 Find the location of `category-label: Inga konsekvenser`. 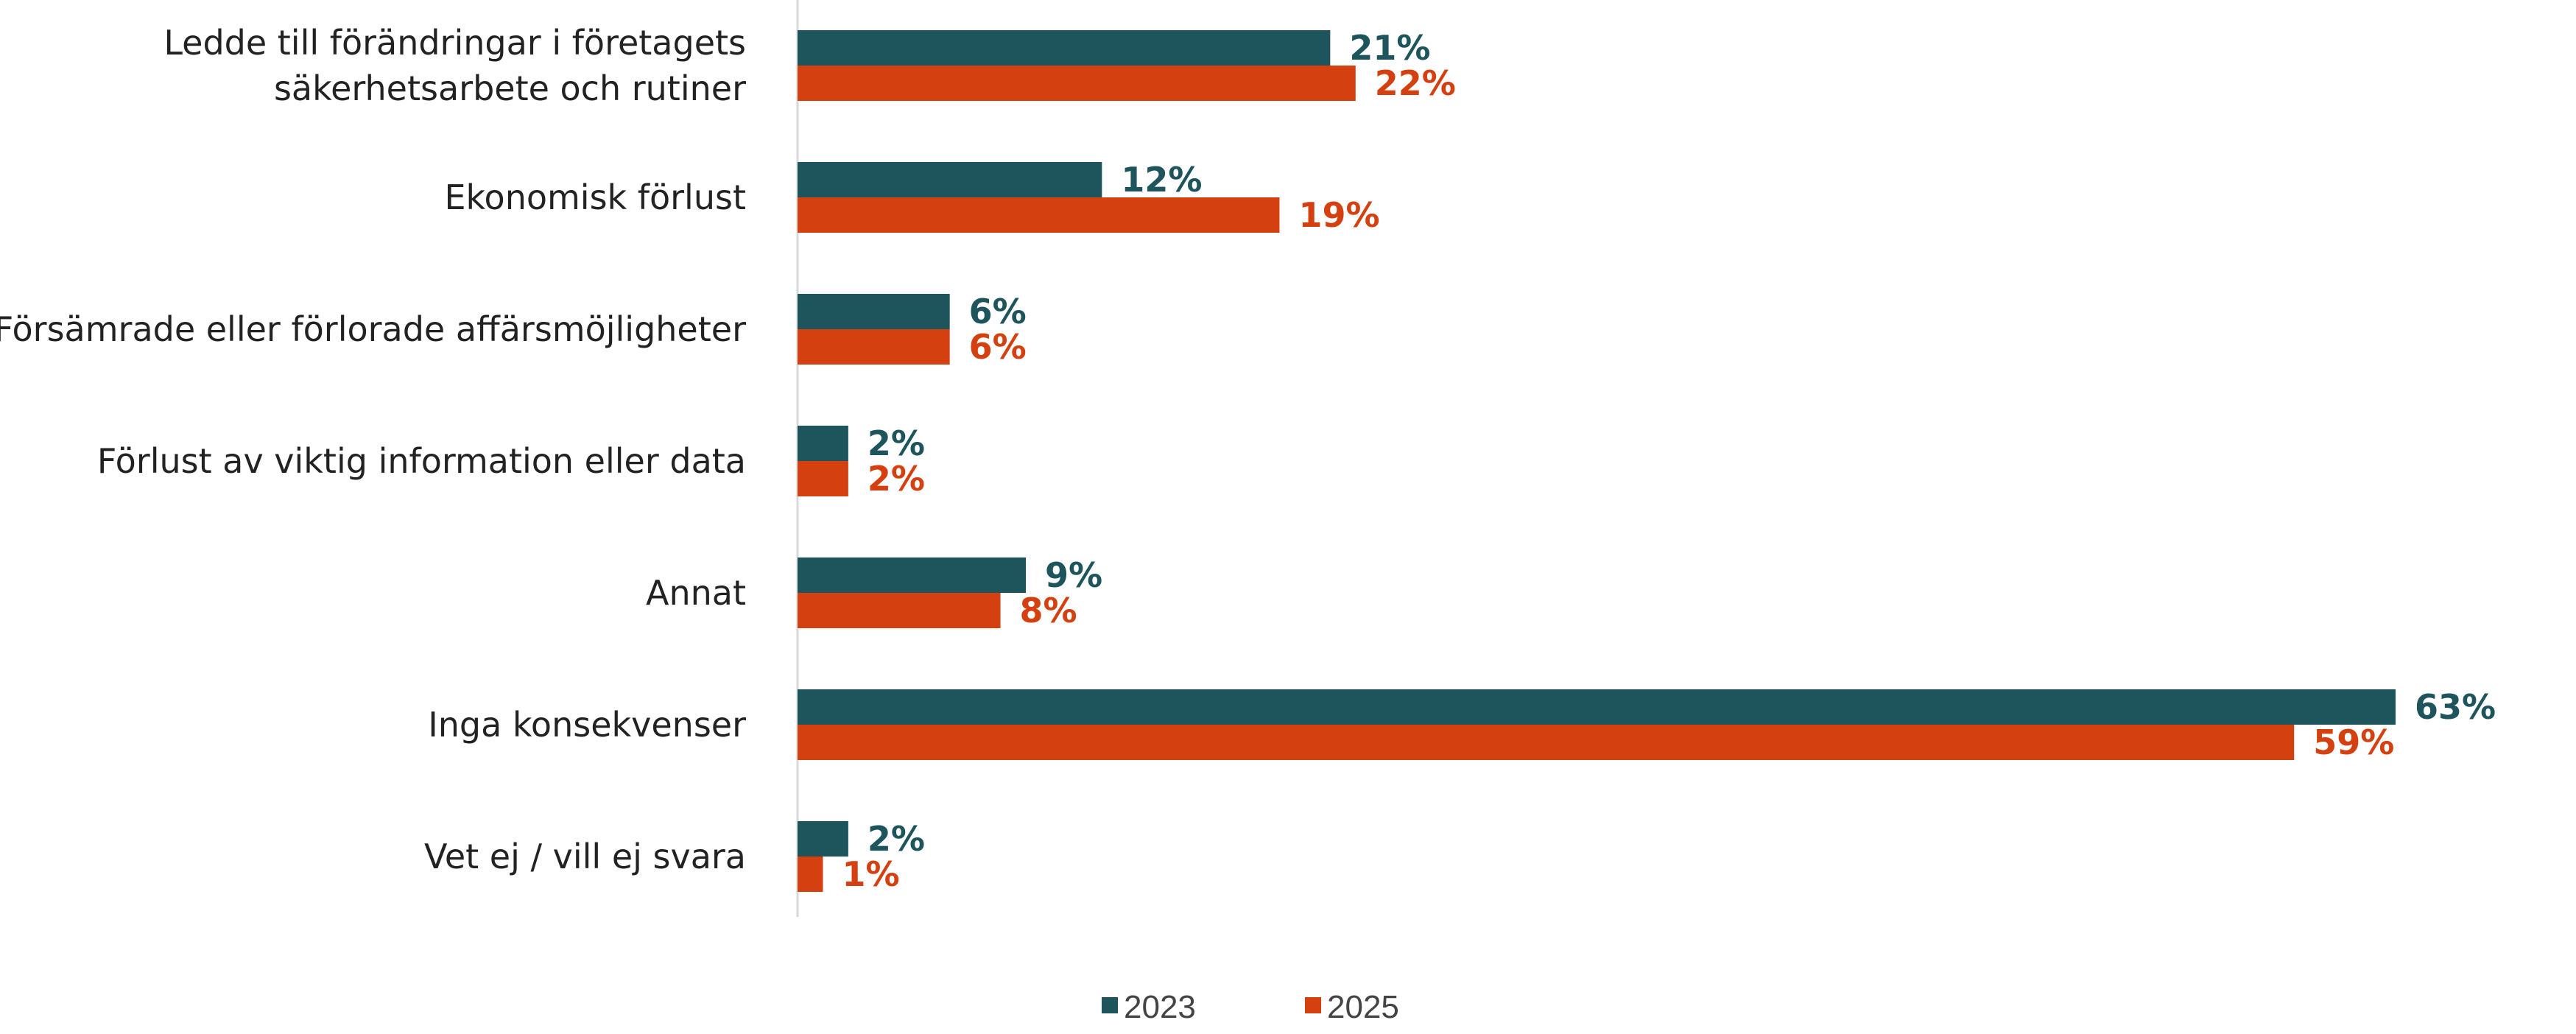

category-label: Inga konsekvenser is located at coordinates (587, 725).